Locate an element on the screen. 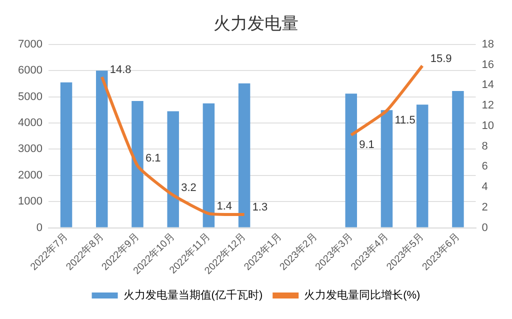 The image size is (512, 319). chart-title: 火力发电量 is located at coordinates (256, 23).